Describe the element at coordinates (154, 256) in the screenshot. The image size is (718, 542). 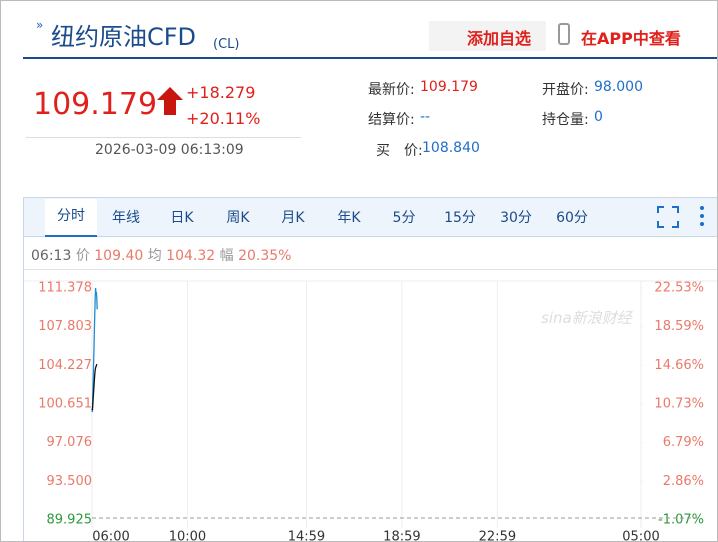
I see `info-avg-label: 均` at that location.